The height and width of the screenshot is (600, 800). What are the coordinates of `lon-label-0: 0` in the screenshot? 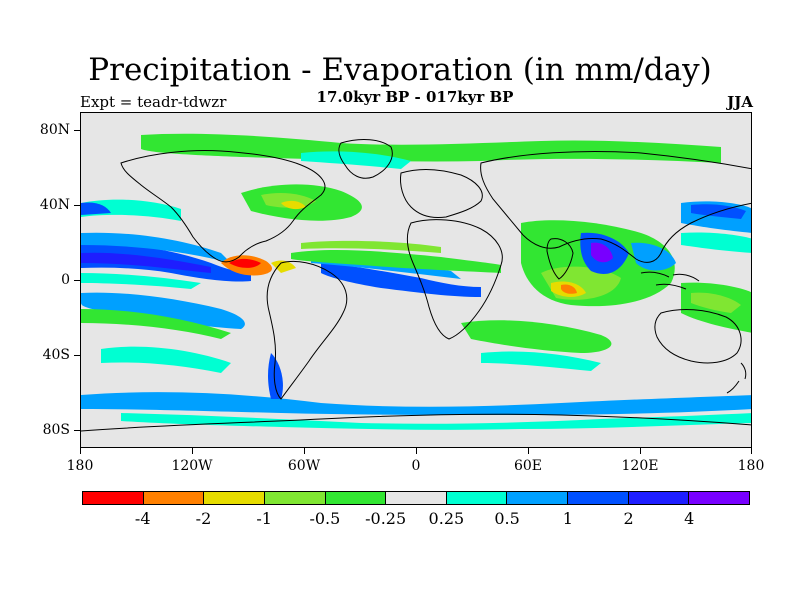 It's located at (416, 466).